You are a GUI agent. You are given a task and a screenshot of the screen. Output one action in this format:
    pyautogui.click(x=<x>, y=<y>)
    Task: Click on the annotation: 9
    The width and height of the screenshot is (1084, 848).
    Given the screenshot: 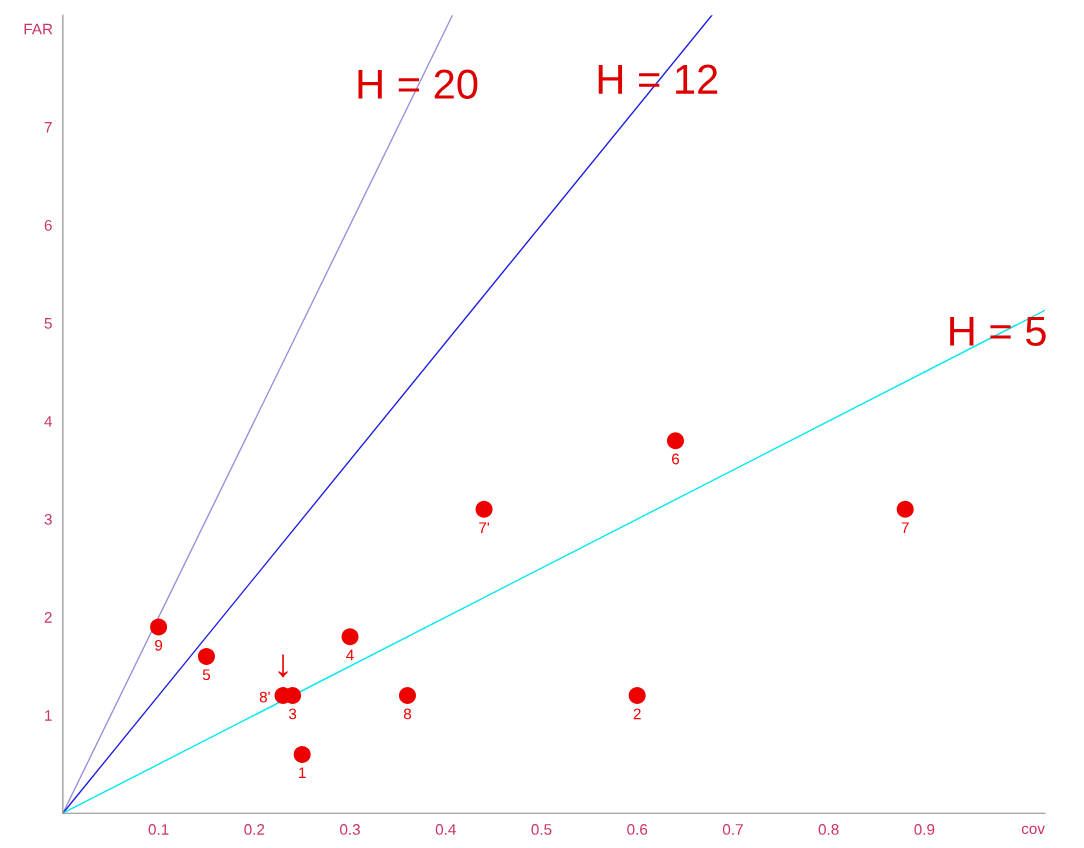 What is the action you would take?
    pyautogui.click(x=159, y=645)
    